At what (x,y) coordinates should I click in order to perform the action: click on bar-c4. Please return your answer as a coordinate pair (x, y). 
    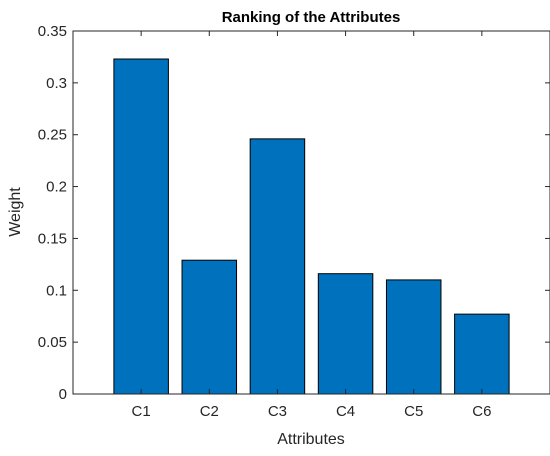
    Looking at the image, I should click on (345, 334).